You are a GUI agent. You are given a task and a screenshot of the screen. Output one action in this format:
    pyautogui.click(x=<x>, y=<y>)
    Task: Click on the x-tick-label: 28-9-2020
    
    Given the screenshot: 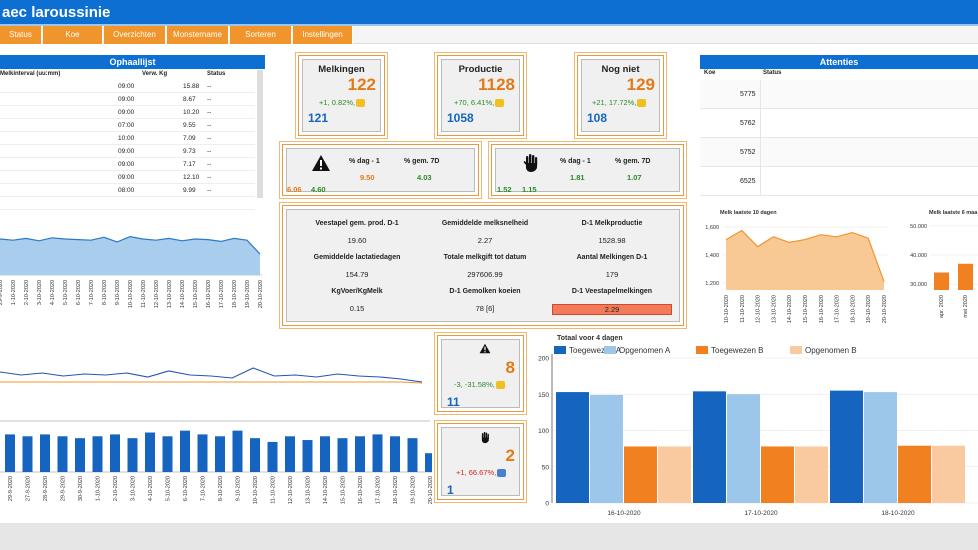 What is the action you would take?
    pyautogui.click(x=46, y=488)
    